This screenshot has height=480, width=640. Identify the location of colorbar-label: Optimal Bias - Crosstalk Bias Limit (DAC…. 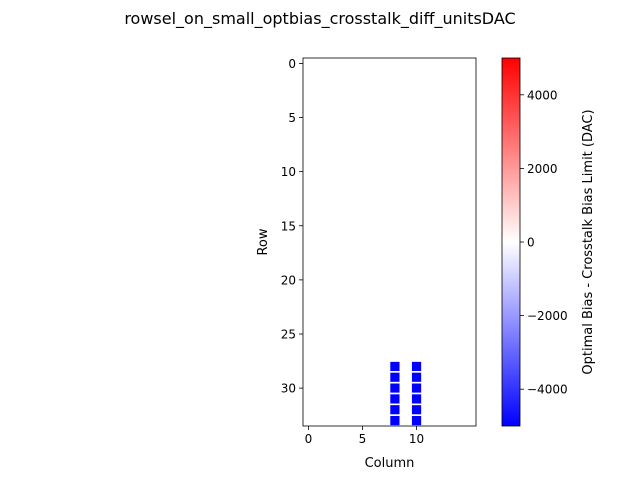
(588, 241).